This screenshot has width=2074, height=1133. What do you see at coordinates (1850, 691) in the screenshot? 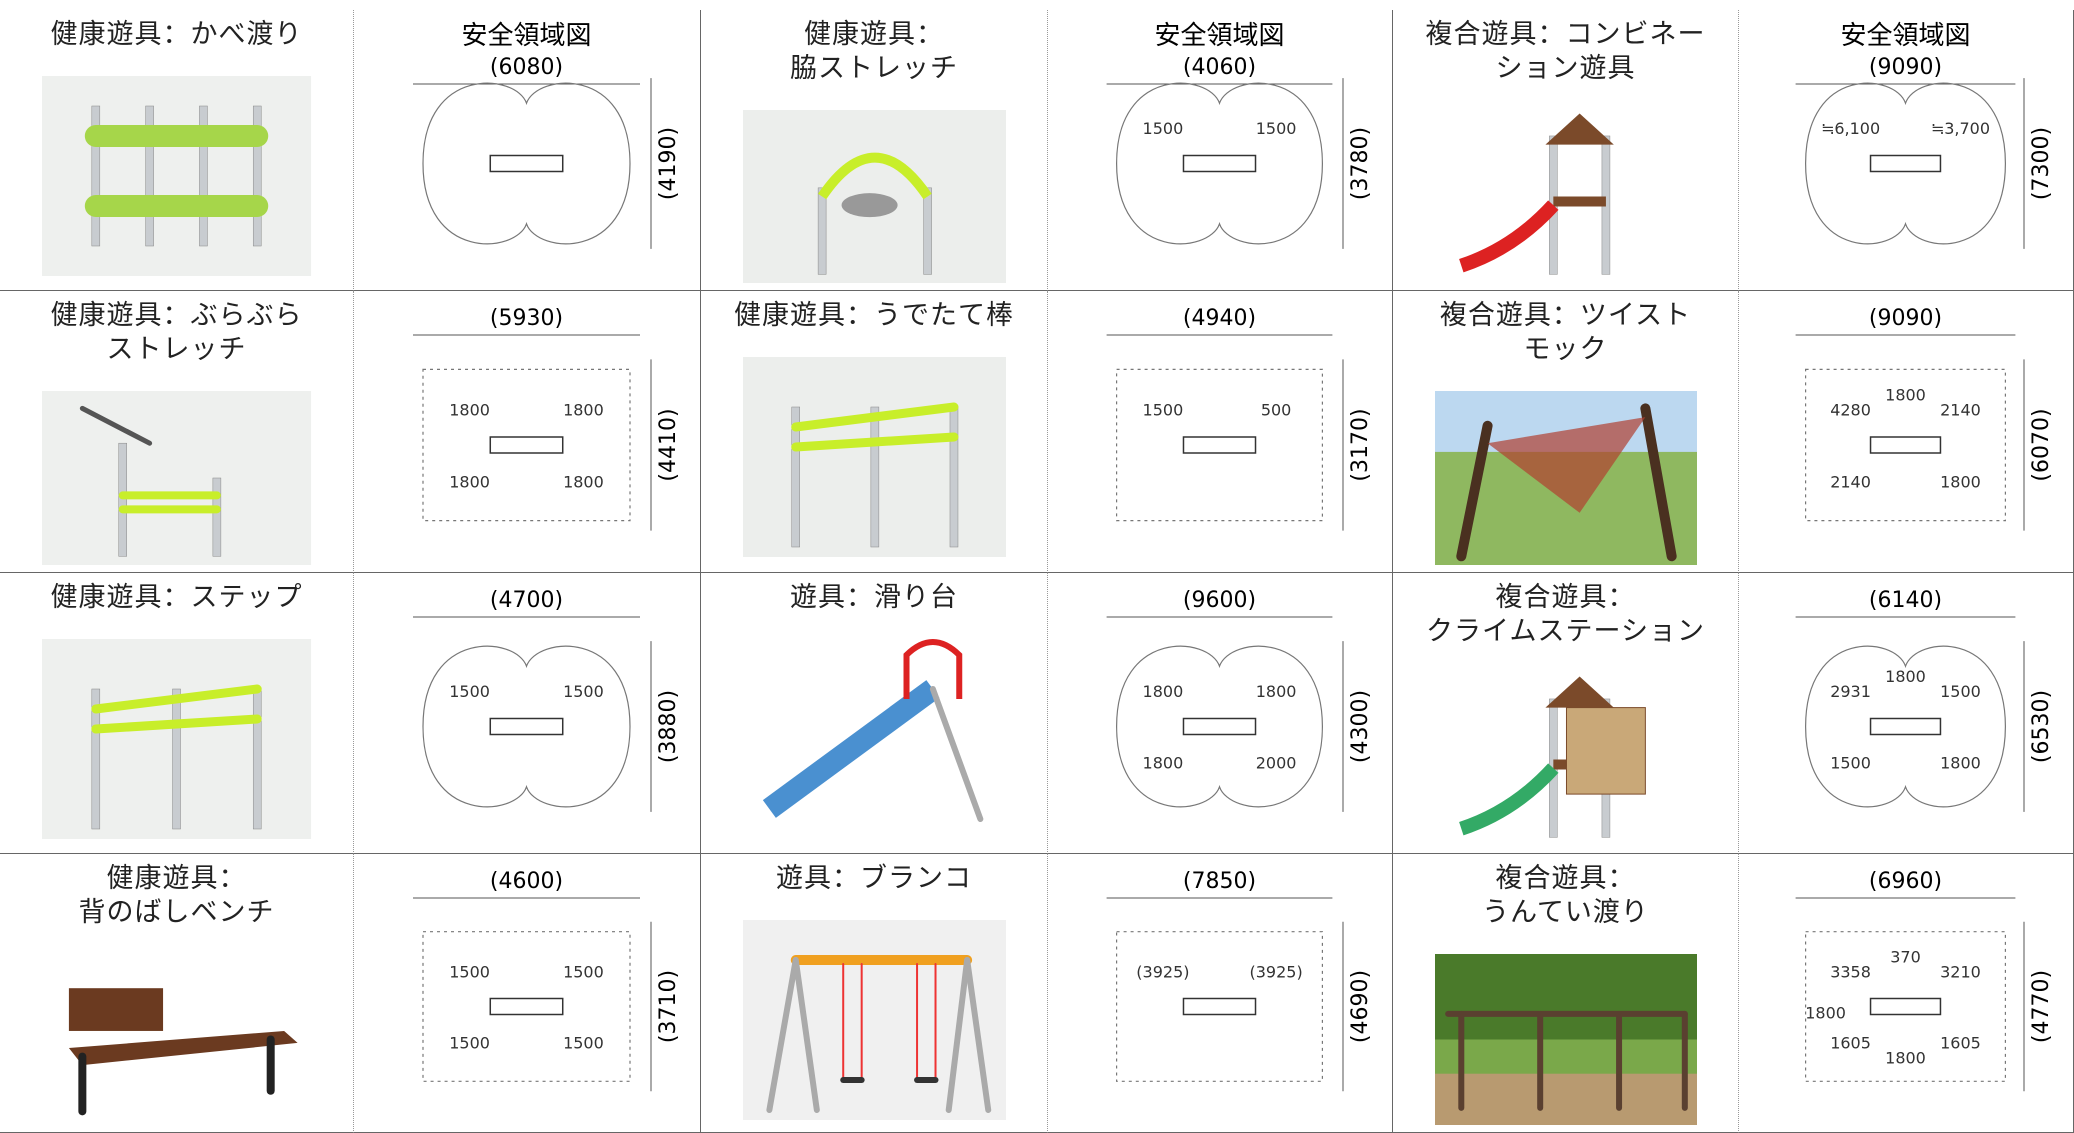
I see `dim-label: 2931` at bounding box center [1850, 691].